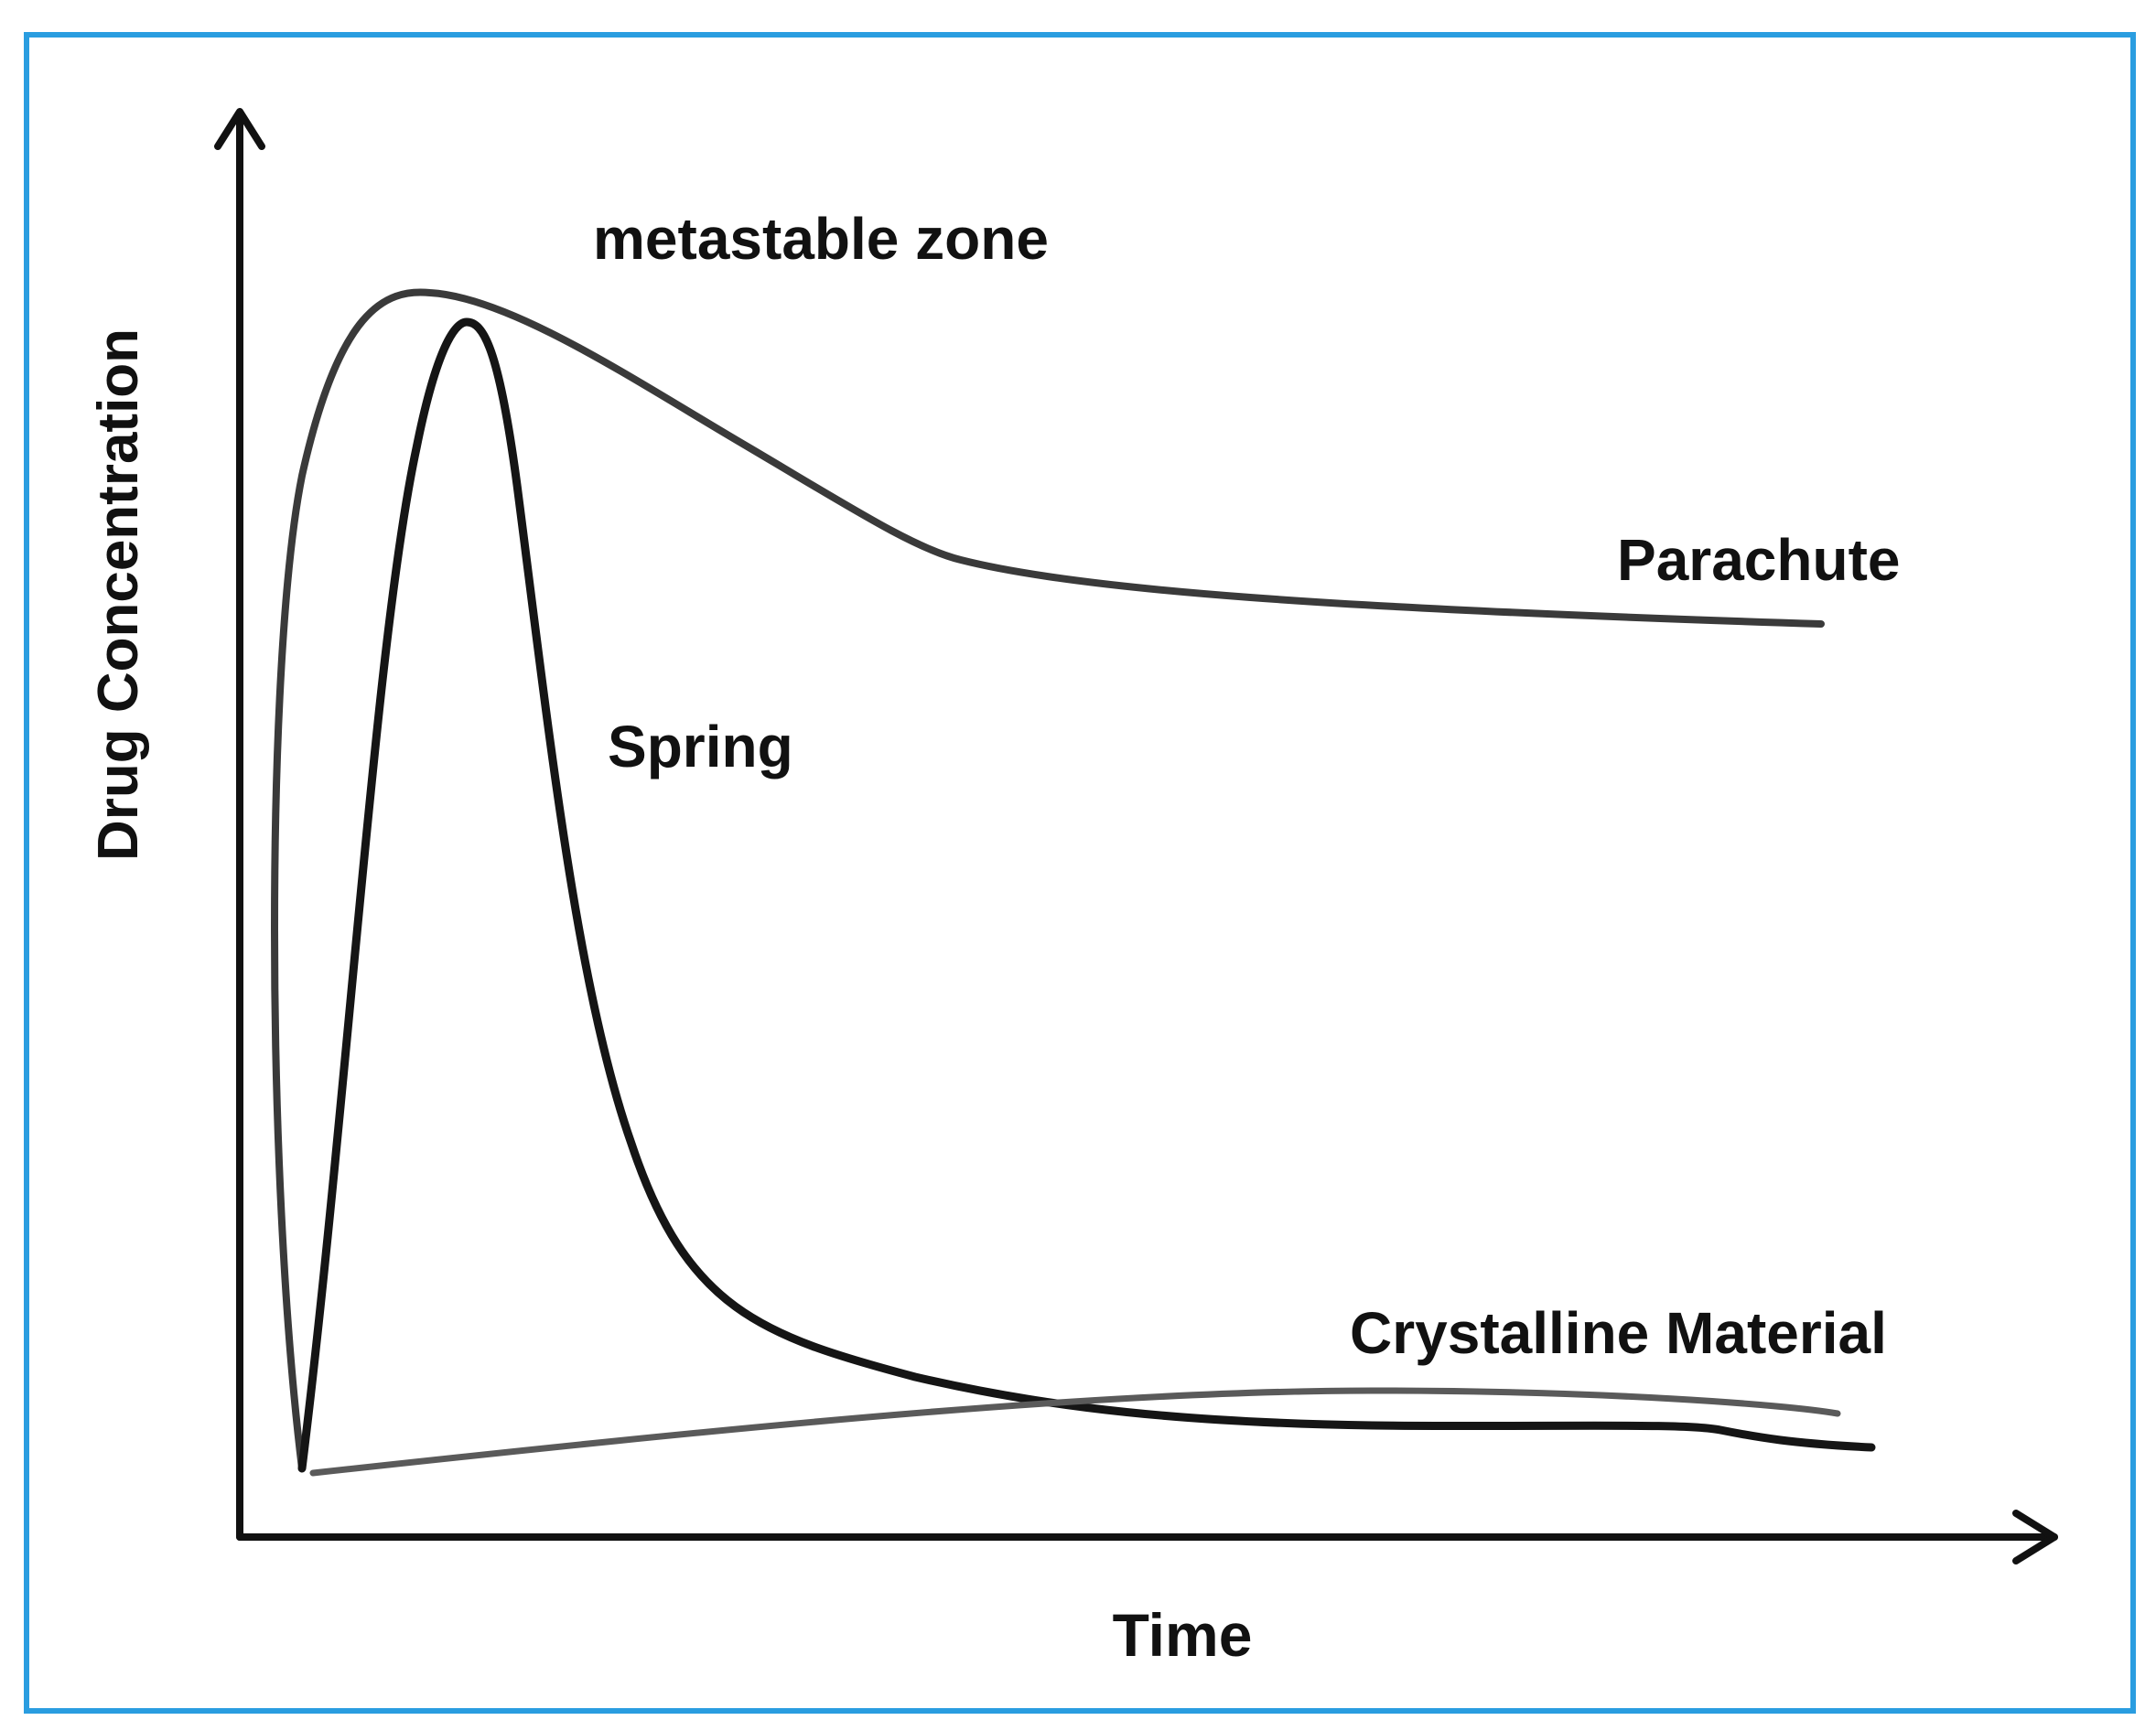 This screenshot has width=2156, height=1731. I want to click on y-axis, so click(240, 824).